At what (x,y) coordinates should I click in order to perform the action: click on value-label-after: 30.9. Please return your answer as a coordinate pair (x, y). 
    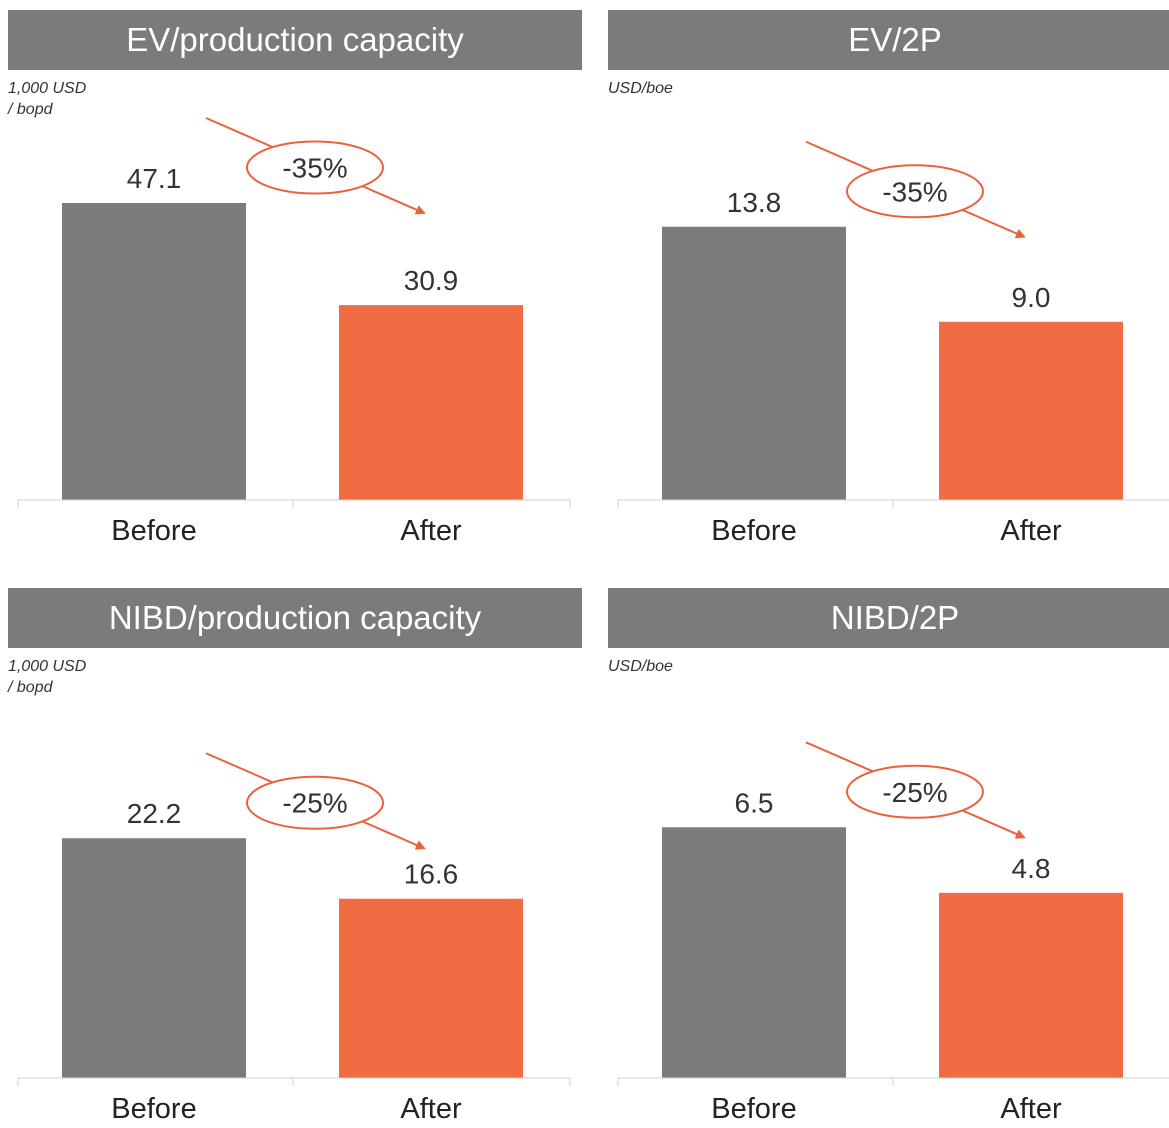
    Looking at the image, I should click on (431, 280).